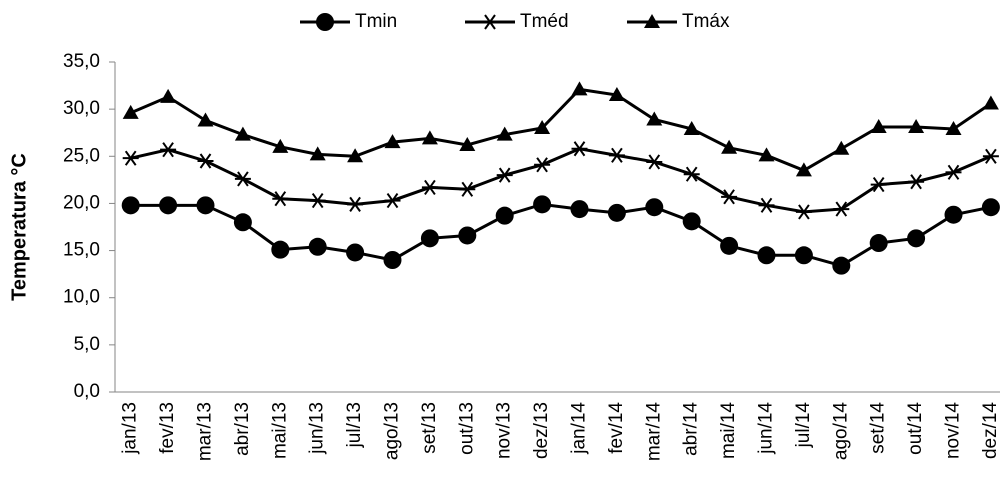 The width and height of the screenshot is (1000, 486). What do you see at coordinates (392, 431) in the screenshot?
I see `x-tick-label: ago/13` at bounding box center [392, 431].